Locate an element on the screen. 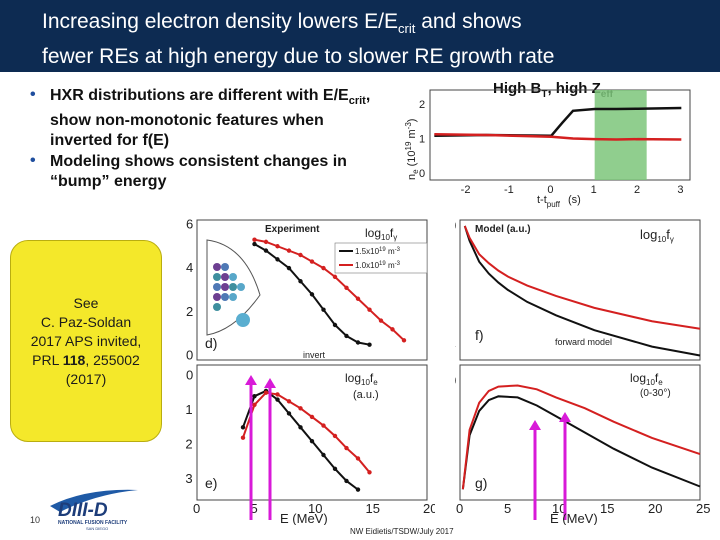 The width and height of the screenshot is (720, 540). x-tick-label: -2 is located at coordinates (466, 190).